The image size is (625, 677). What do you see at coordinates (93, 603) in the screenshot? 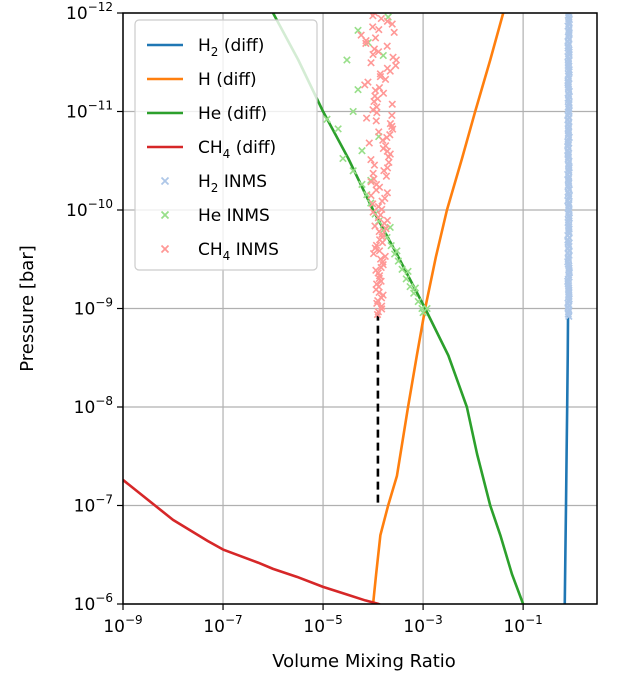
I see `y-tick-label: 10⁻⁶` at bounding box center [93, 603].